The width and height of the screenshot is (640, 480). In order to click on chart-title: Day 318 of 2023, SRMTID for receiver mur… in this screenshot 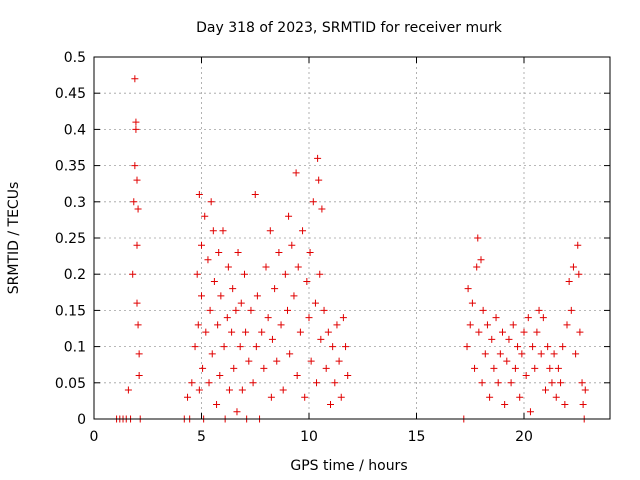, I will do `click(349, 28)`.